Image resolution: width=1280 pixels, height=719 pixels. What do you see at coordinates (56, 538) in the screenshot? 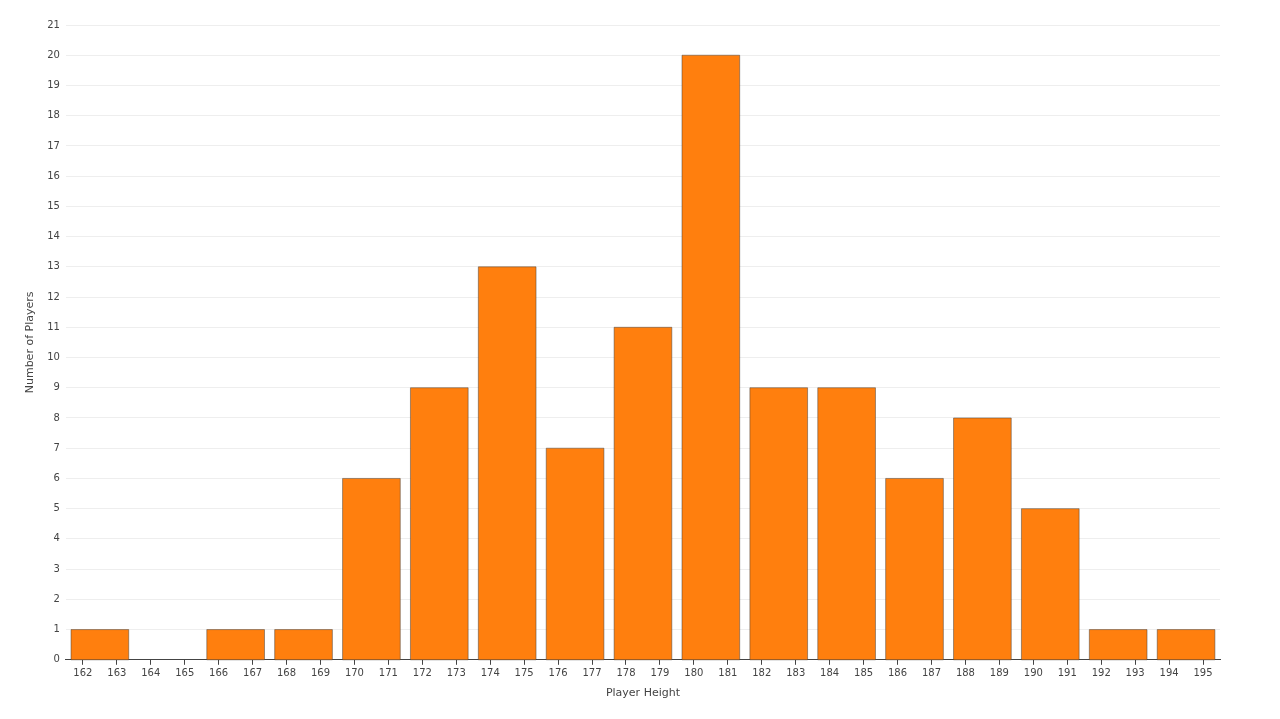
I see `y-tick-label: 4` at bounding box center [56, 538].